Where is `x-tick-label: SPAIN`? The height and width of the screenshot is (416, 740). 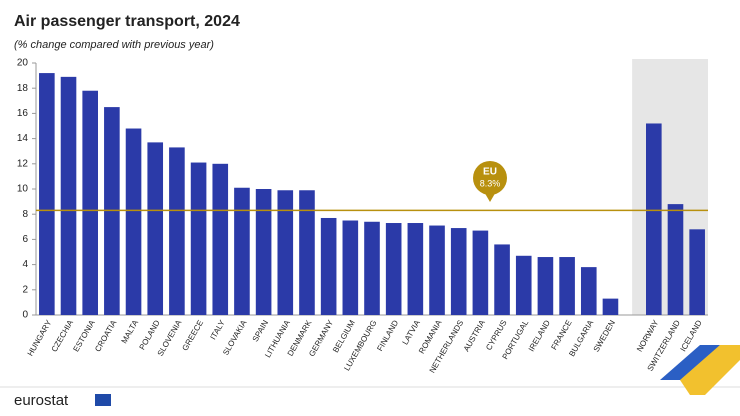 x-tick-label: SPAIN is located at coordinates (261, 330).